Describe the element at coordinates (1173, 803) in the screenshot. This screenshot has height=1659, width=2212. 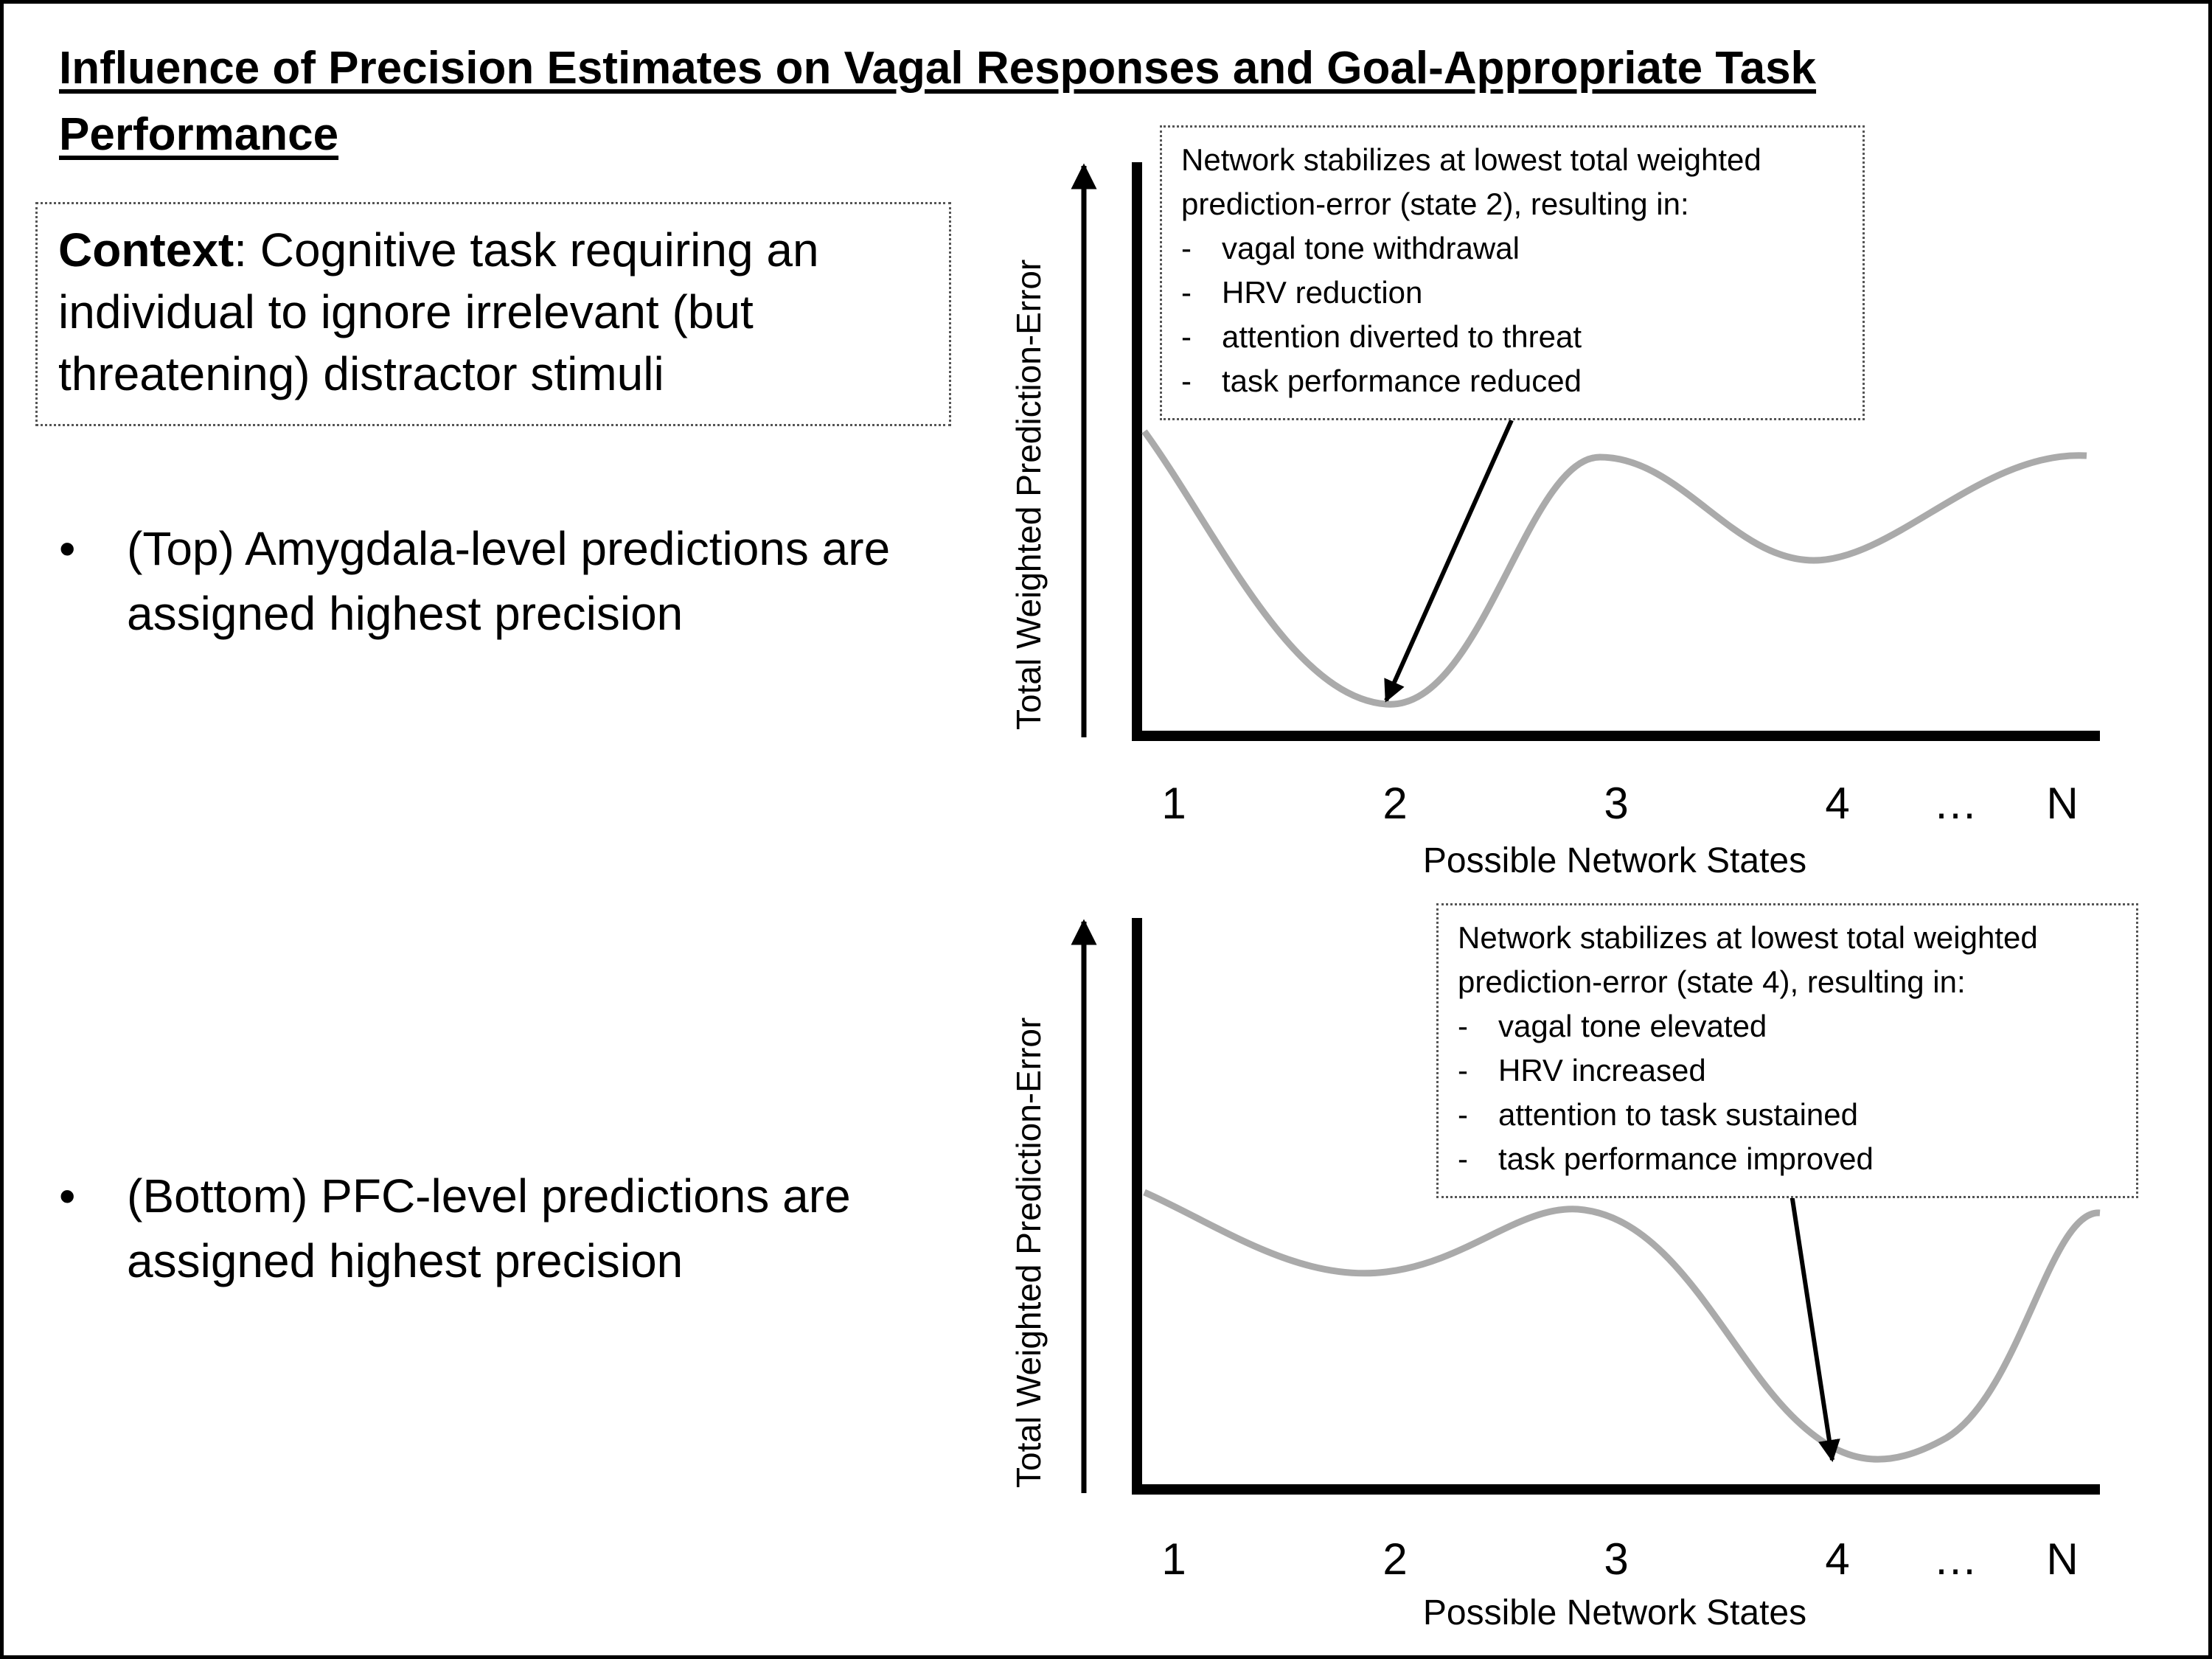
I see `top-tick-1: 1` at that location.